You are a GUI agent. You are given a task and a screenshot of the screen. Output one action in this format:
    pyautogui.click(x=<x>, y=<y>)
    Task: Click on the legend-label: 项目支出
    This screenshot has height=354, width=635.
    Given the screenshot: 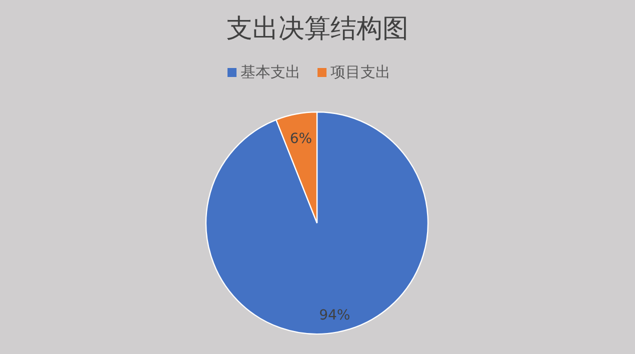 What is the action you would take?
    pyautogui.click(x=360, y=72)
    